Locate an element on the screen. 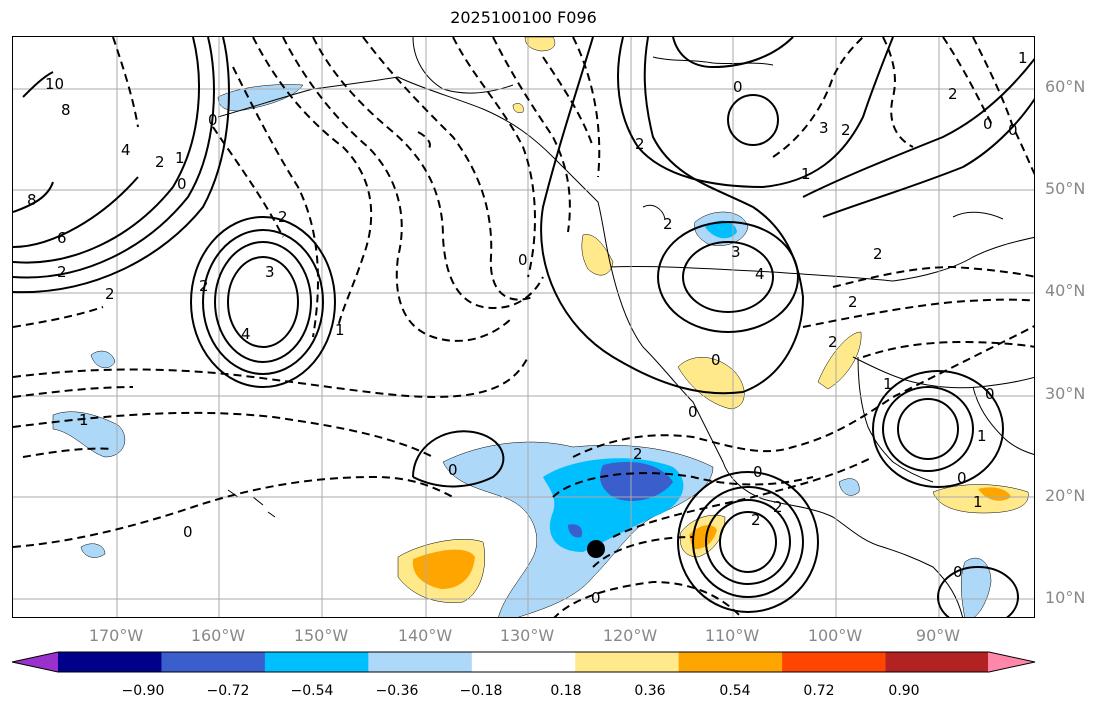 This screenshot has width=1105, height=712. longitude-label: 130°W is located at coordinates (527, 635).